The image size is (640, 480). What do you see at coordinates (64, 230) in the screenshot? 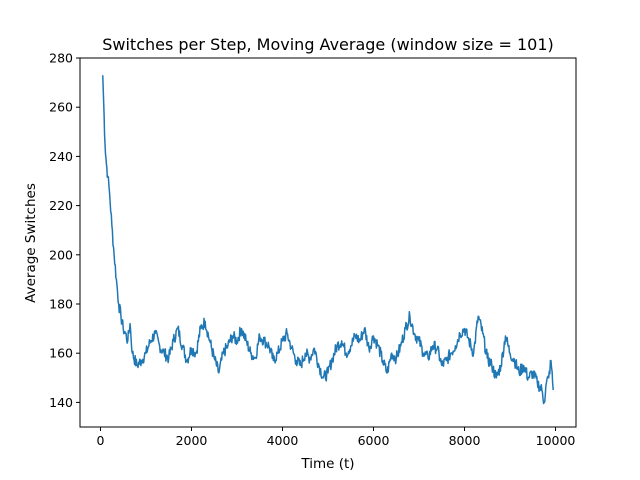
I see `y-axis: 140 160 180 200 220 240 260 280` at bounding box center [64, 230].